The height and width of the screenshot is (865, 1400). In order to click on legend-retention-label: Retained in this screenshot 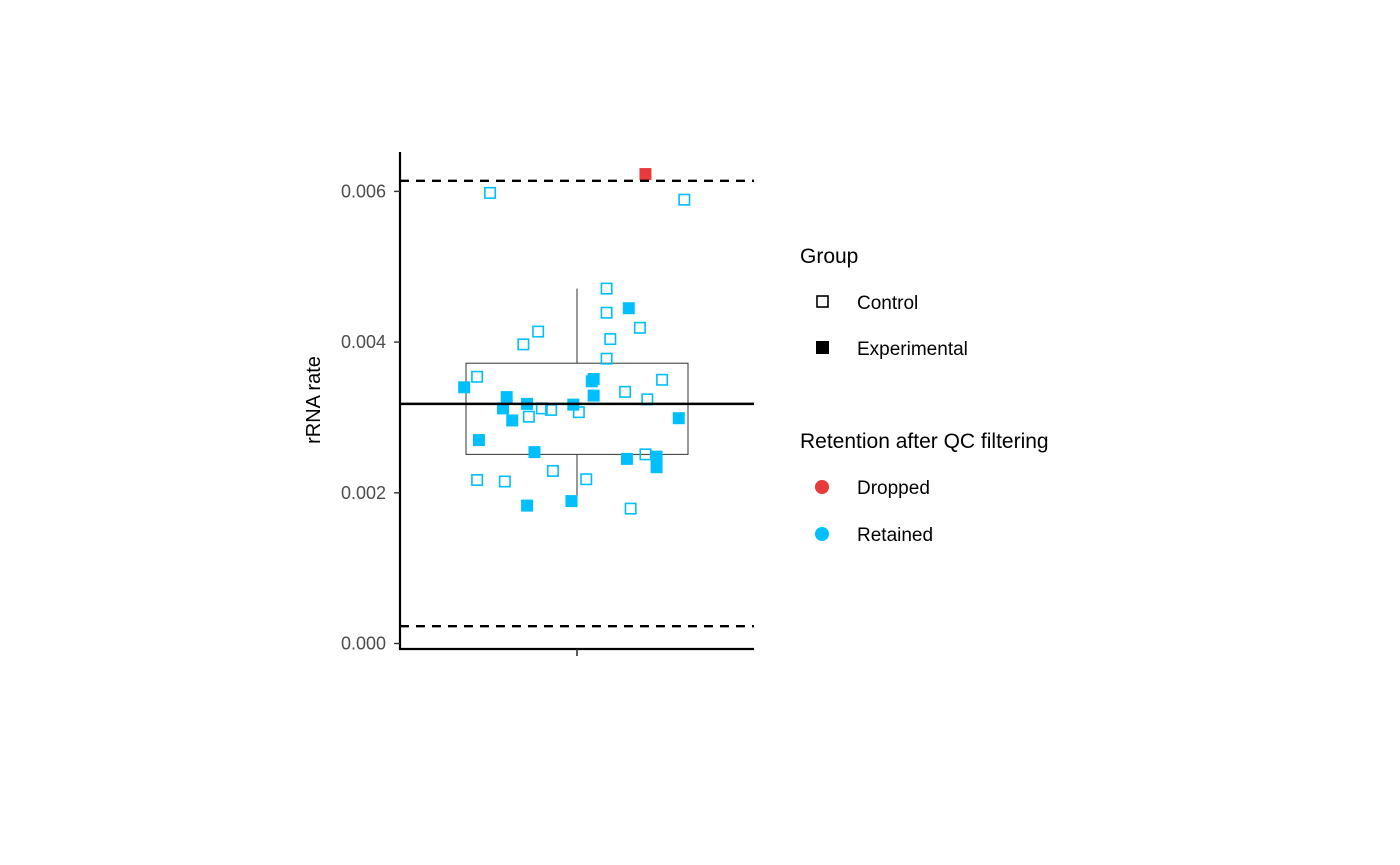, I will do `click(895, 535)`.